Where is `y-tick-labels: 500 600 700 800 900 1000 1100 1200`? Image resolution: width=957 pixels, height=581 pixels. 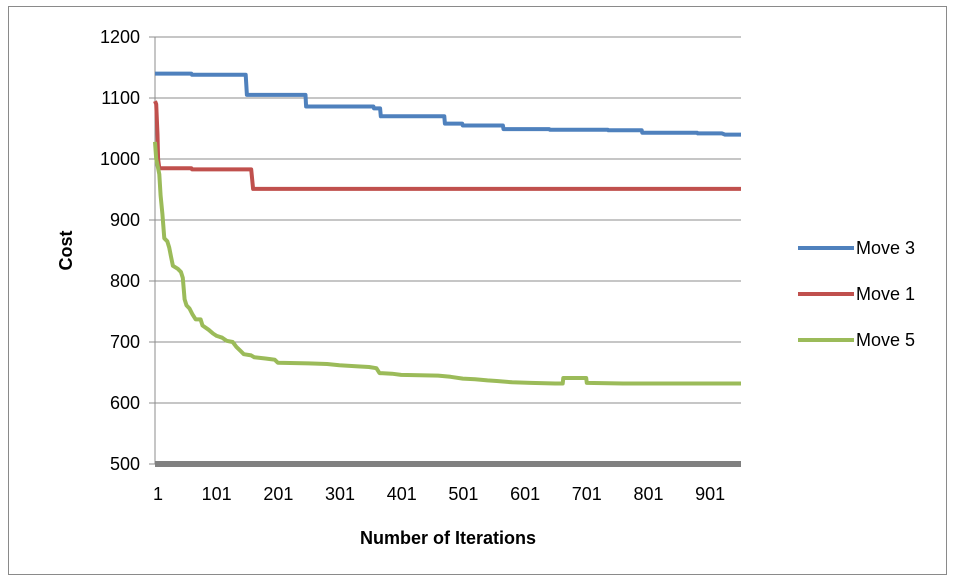
y-tick-labels: 500 600 700 800 900 1000 1100 1200 is located at coordinates (120, 250).